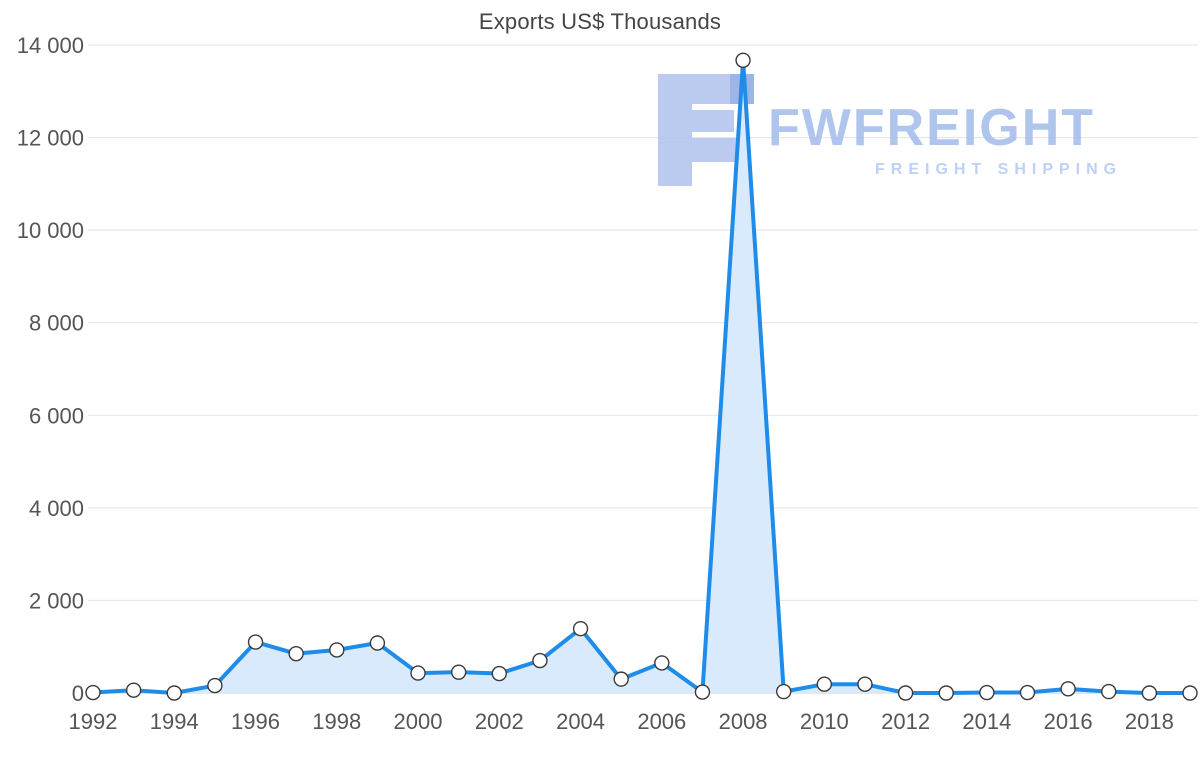 The width and height of the screenshot is (1200, 763). I want to click on x-tick-label: 2004, so click(580, 721).